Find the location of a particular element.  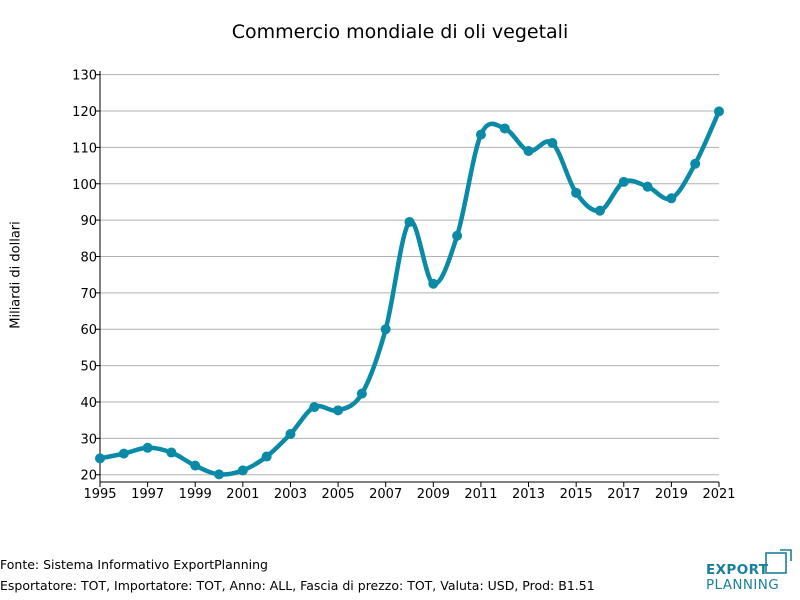

x-tick-label: 1999 is located at coordinates (195, 494).